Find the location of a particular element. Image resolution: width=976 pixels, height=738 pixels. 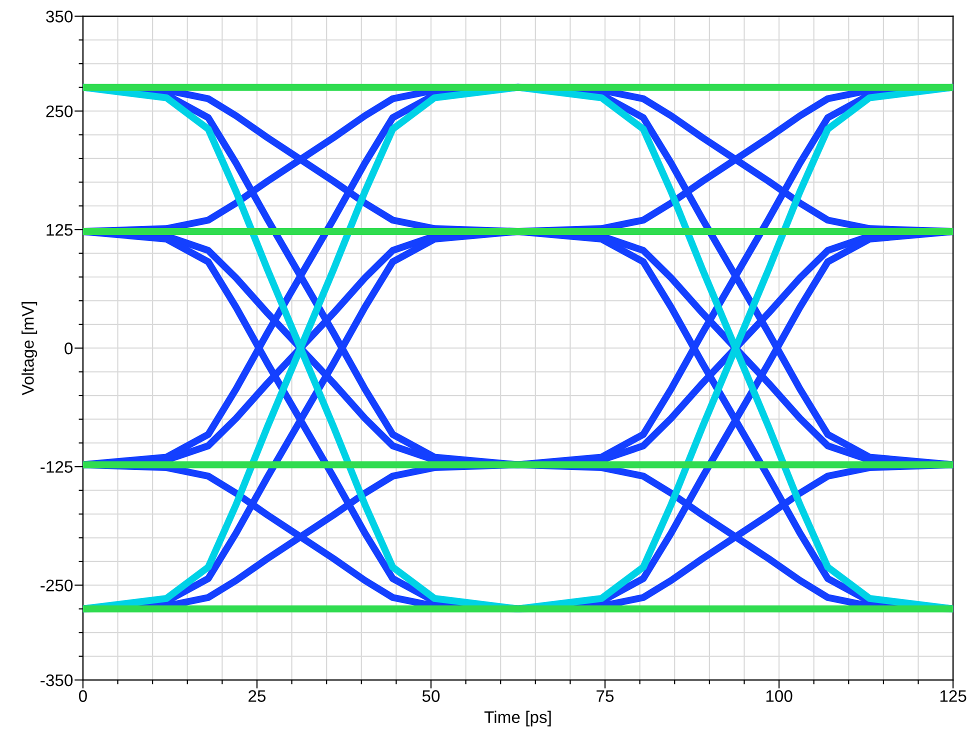

x-axis-title: Time [ps] is located at coordinates (517, 718).